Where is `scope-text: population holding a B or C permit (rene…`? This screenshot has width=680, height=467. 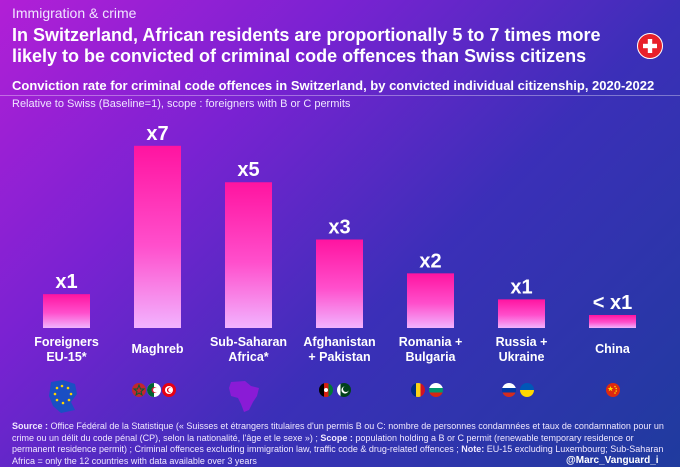
scope-text: population holding a B or C permit (rene… is located at coordinates (323, 443).